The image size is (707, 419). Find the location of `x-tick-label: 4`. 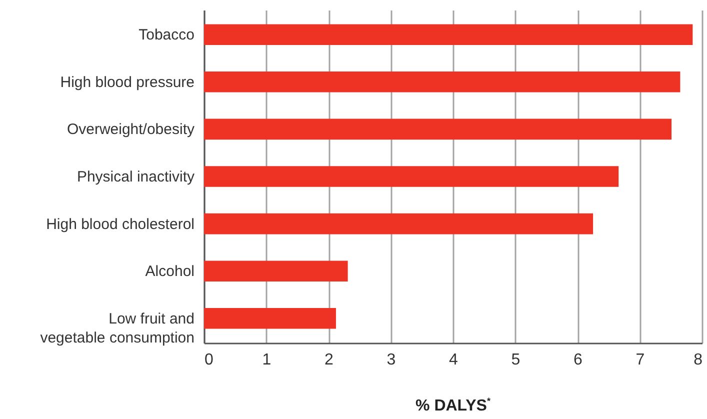

x-tick-label: 4 is located at coordinates (453, 360).